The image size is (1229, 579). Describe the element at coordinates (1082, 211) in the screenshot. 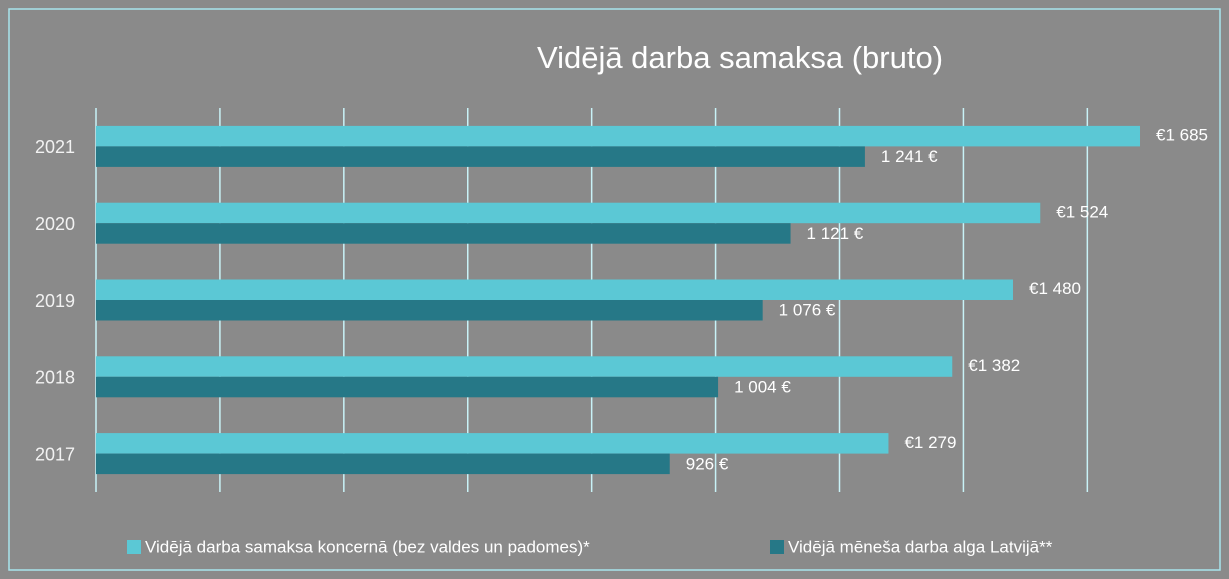

I see `data-label: €1 524` at that location.